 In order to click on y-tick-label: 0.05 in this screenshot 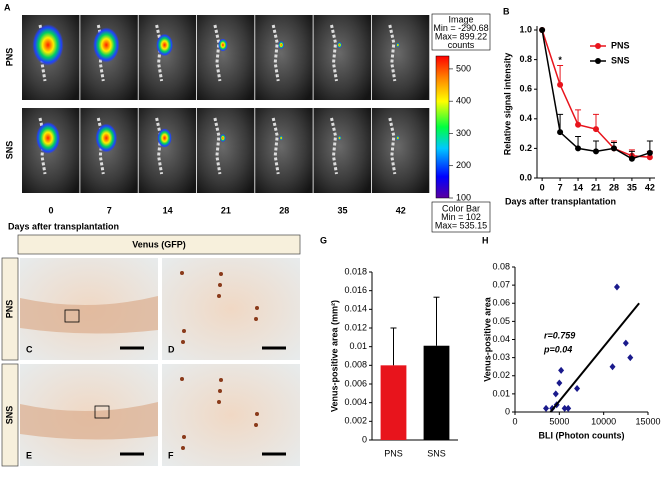, I will do `click(501, 321)`.